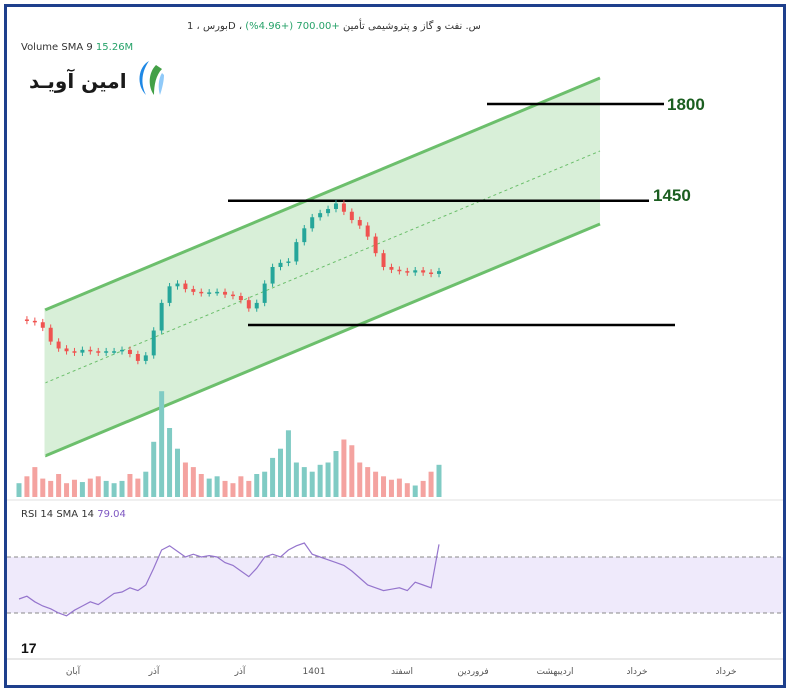 This screenshot has height=695, width=794. What do you see at coordinates (29, 648) in the screenshot?
I see `tradingview-logo: 17` at bounding box center [29, 648].